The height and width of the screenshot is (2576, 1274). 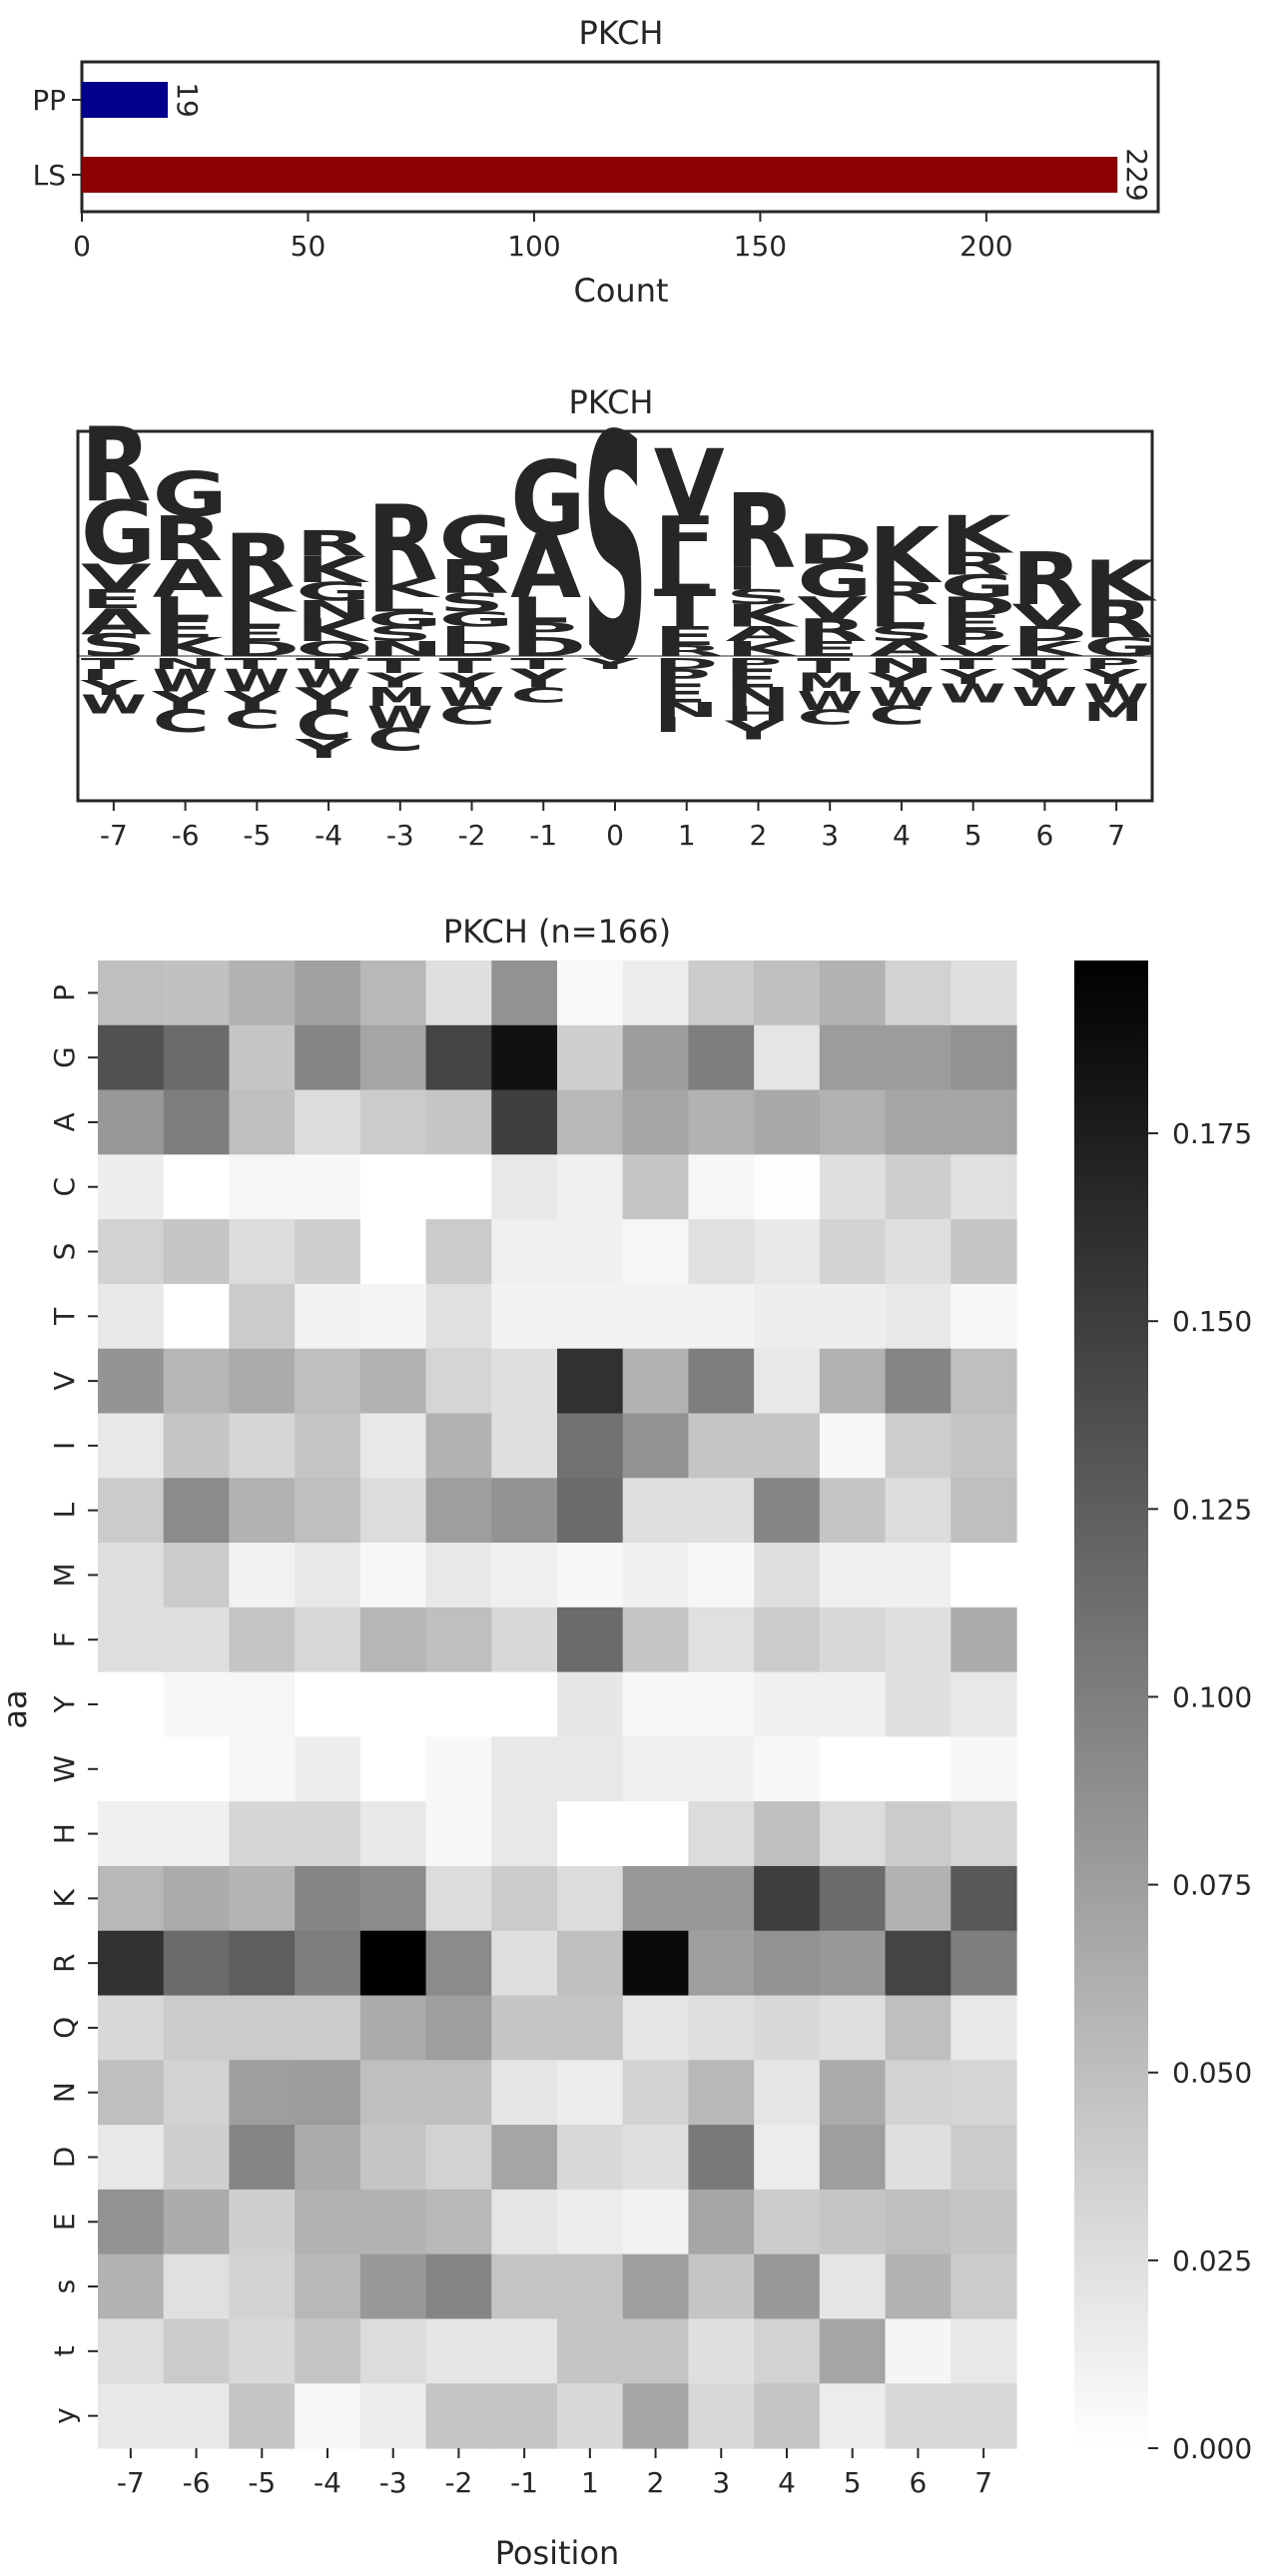 What do you see at coordinates (64, 2028) in the screenshot?
I see `heatmap-y-tick-label: Q` at bounding box center [64, 2028].